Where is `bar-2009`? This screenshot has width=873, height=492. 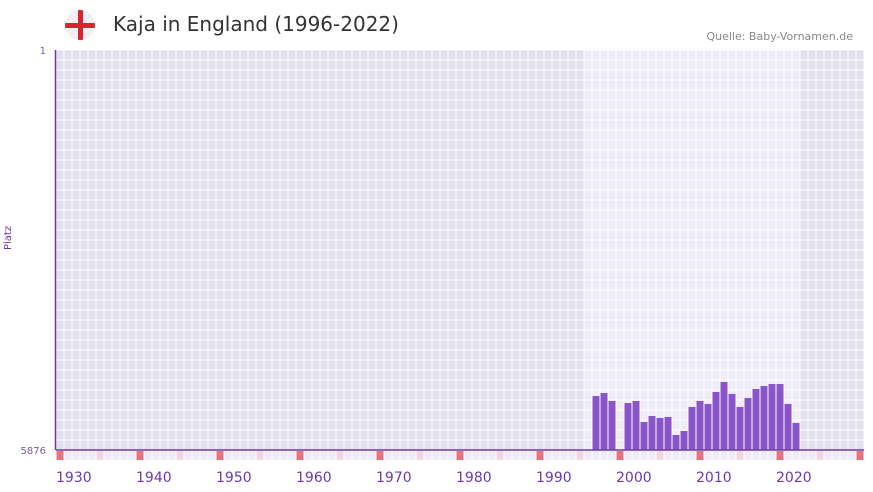
bar-2009 is located at coordinates (692, 428).